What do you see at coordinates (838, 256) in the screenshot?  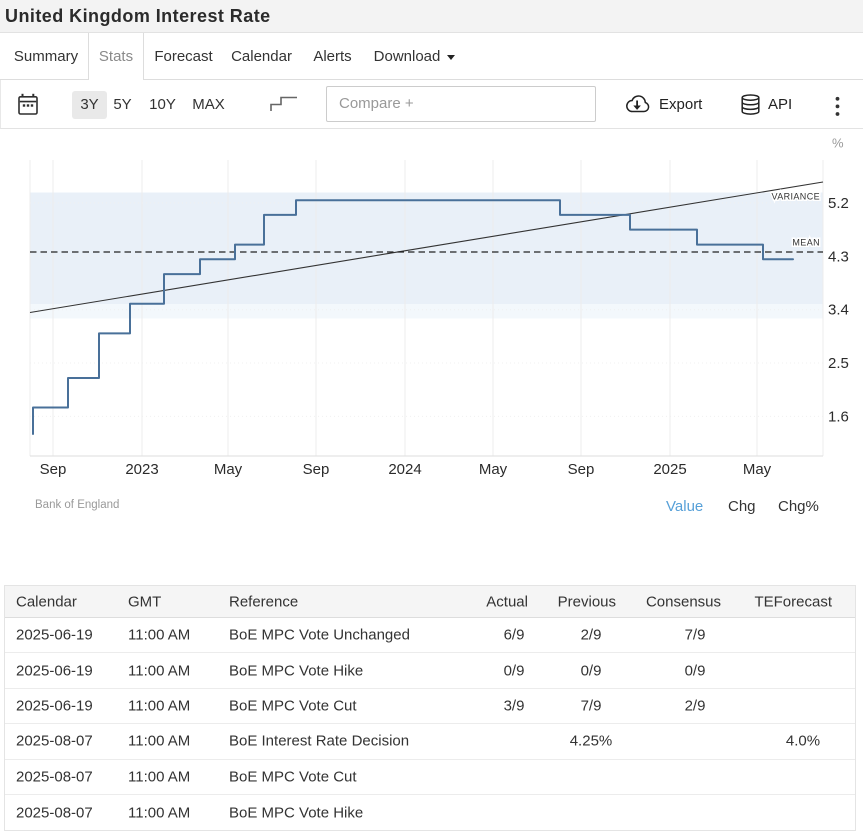 I see `svg-text: 4.3` at bounding box center [838, 256].